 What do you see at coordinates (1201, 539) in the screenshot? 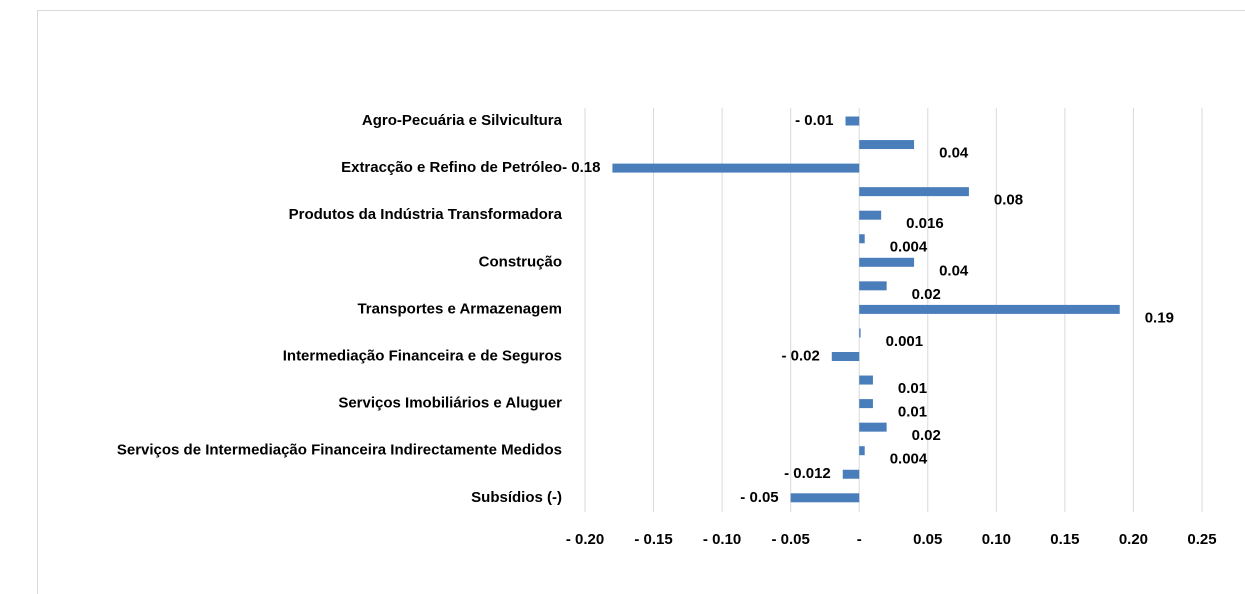
I see `x-tick-label: 0.25` at bounding box center [1201, 539].